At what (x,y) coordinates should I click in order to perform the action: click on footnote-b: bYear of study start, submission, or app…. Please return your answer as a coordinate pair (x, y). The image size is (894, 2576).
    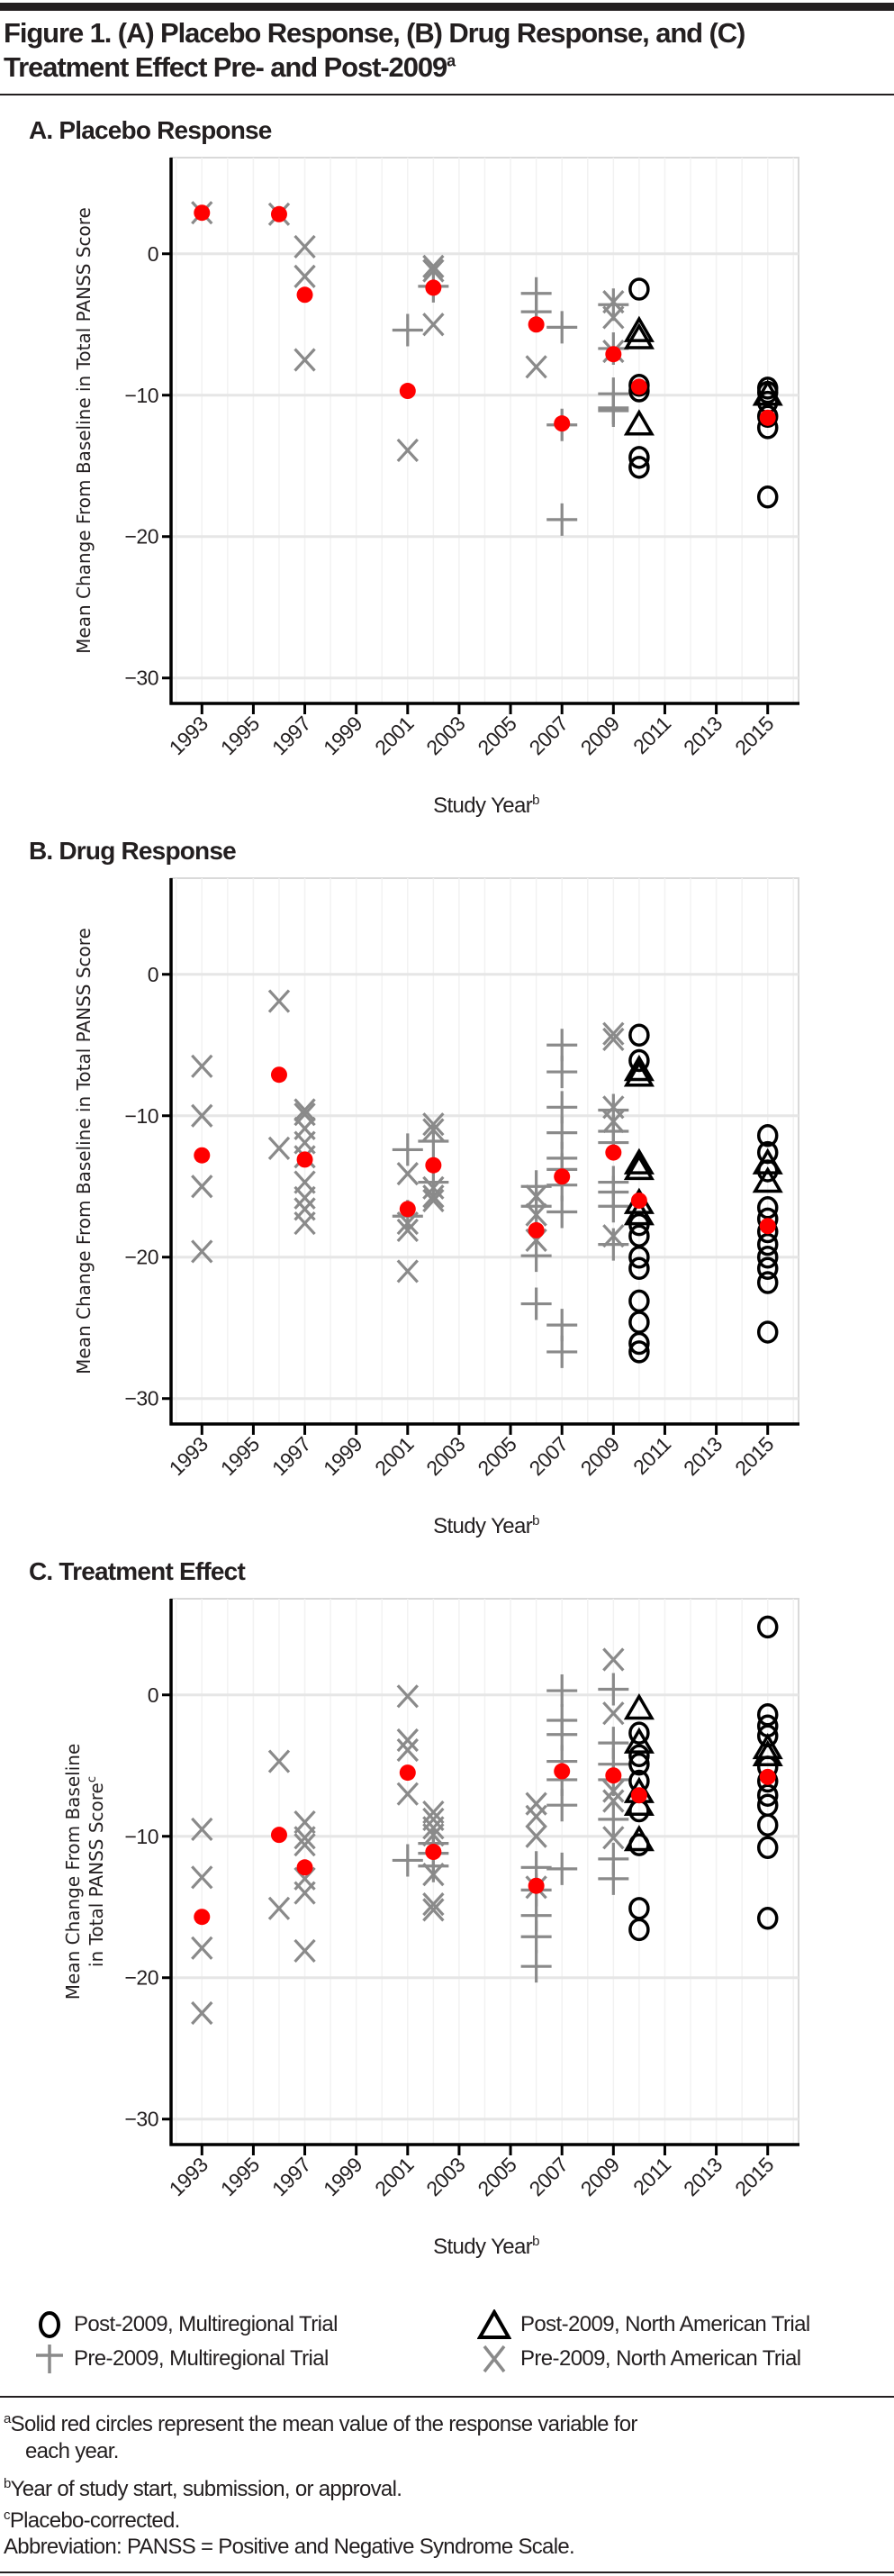
    Looking at the image, I should click on (203, 2487).